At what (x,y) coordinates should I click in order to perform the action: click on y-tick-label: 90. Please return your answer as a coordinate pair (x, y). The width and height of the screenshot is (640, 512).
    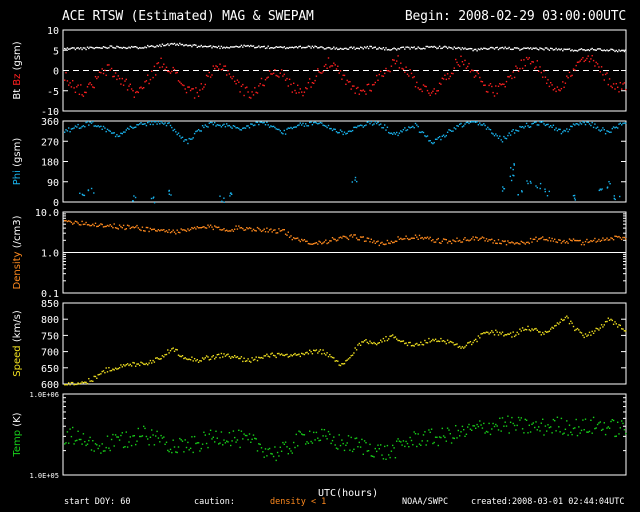
    Looking at the image, I should click on (53, 183).